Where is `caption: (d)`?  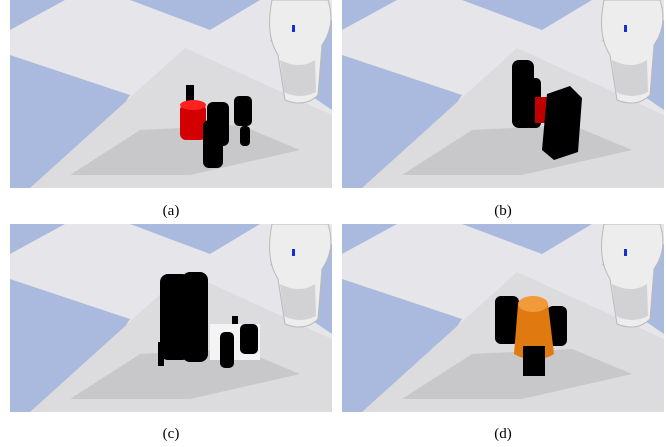
caption: (d) is located at coordinates (503, 434).